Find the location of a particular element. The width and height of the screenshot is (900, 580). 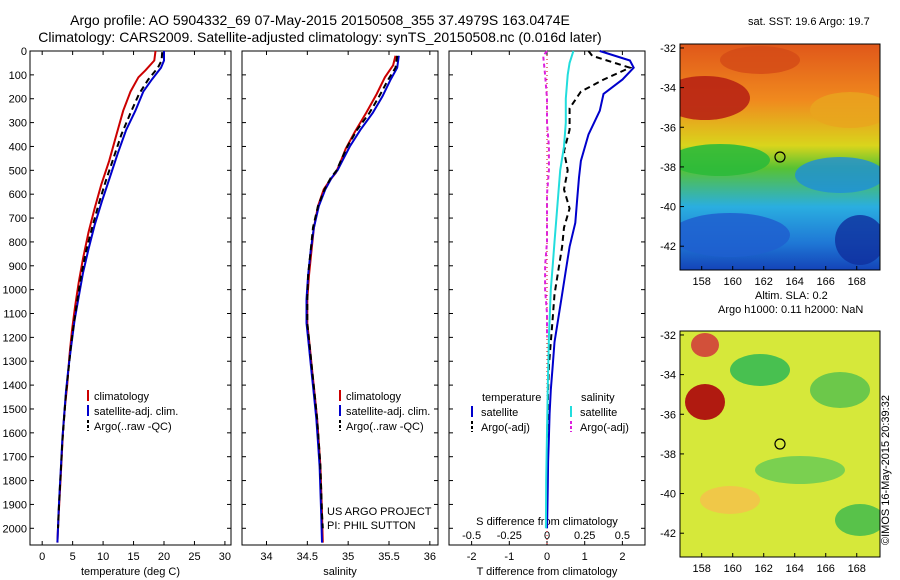

depth-tick-label: 0 is located at coordinates (24, 52).